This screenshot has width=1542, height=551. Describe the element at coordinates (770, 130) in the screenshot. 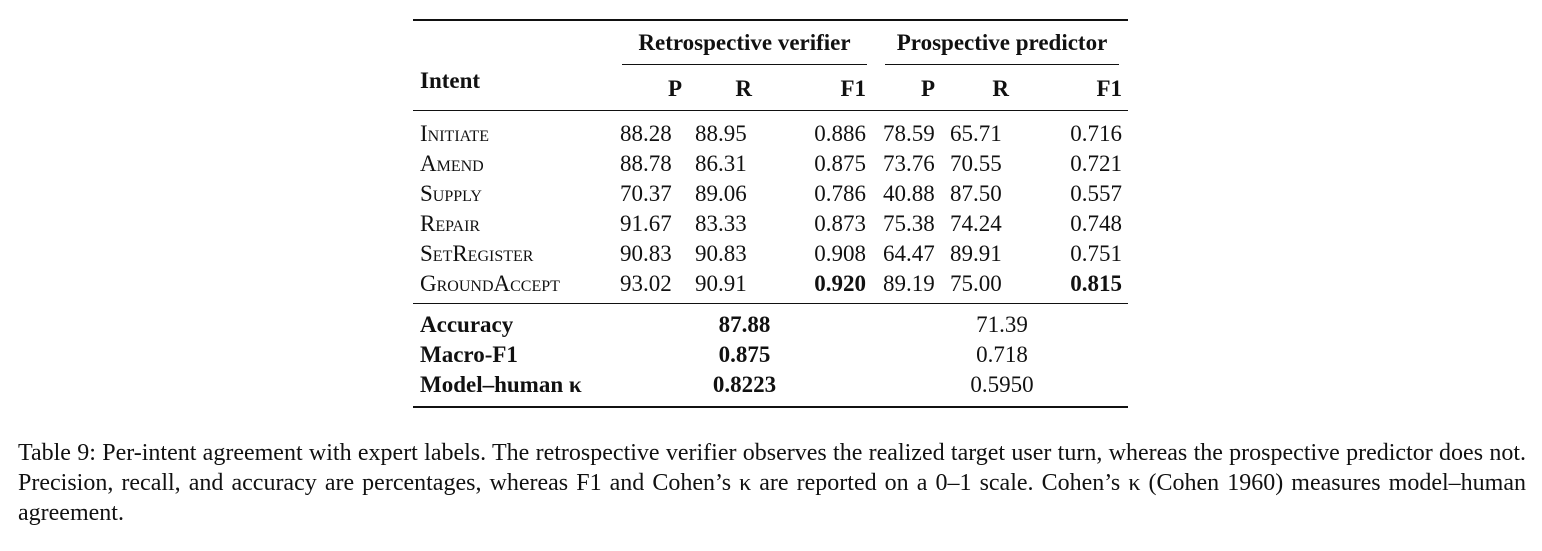

I see `table-row: Initiate 88.28 88.95 0.886 78.59 65.71 0.716` at that location.